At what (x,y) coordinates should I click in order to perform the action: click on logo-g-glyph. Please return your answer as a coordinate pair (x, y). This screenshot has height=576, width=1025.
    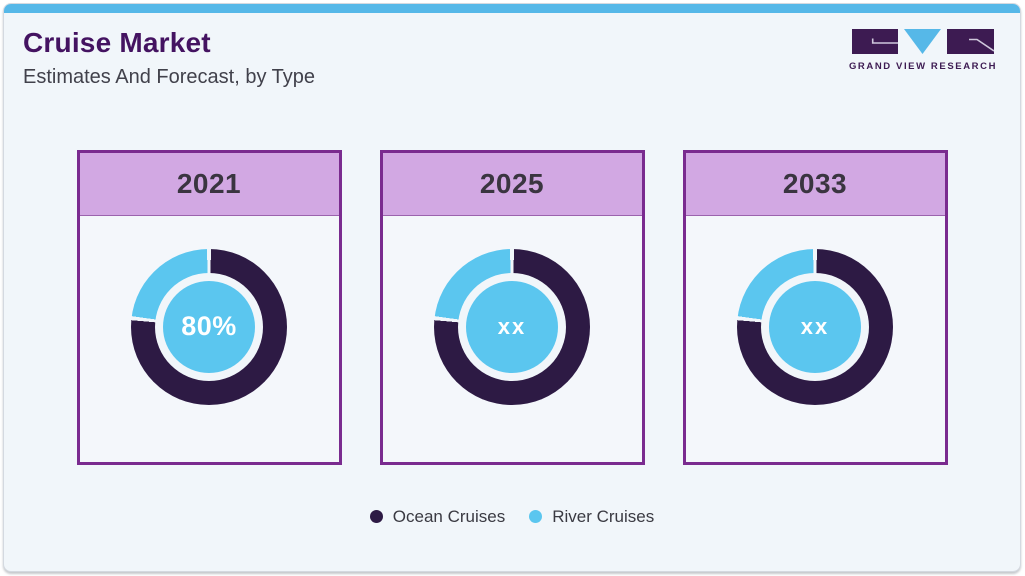
    Looking at the image, I should click on (884, 41).